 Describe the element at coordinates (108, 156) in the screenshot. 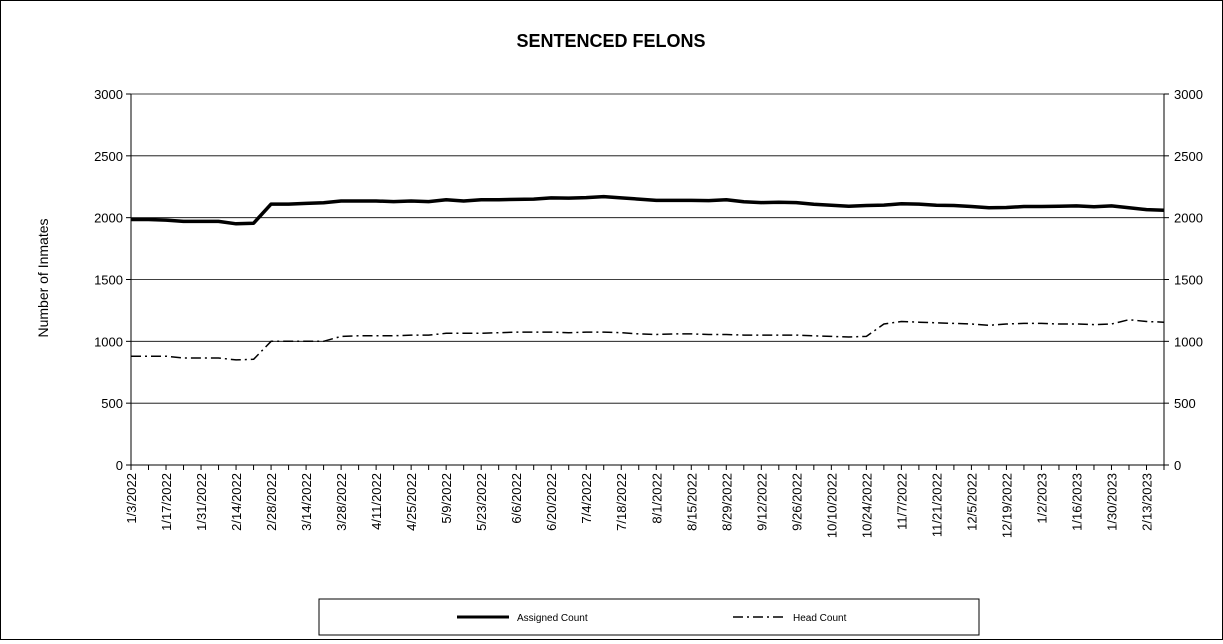

I see `y-tick-label-left: 2500` at that location.